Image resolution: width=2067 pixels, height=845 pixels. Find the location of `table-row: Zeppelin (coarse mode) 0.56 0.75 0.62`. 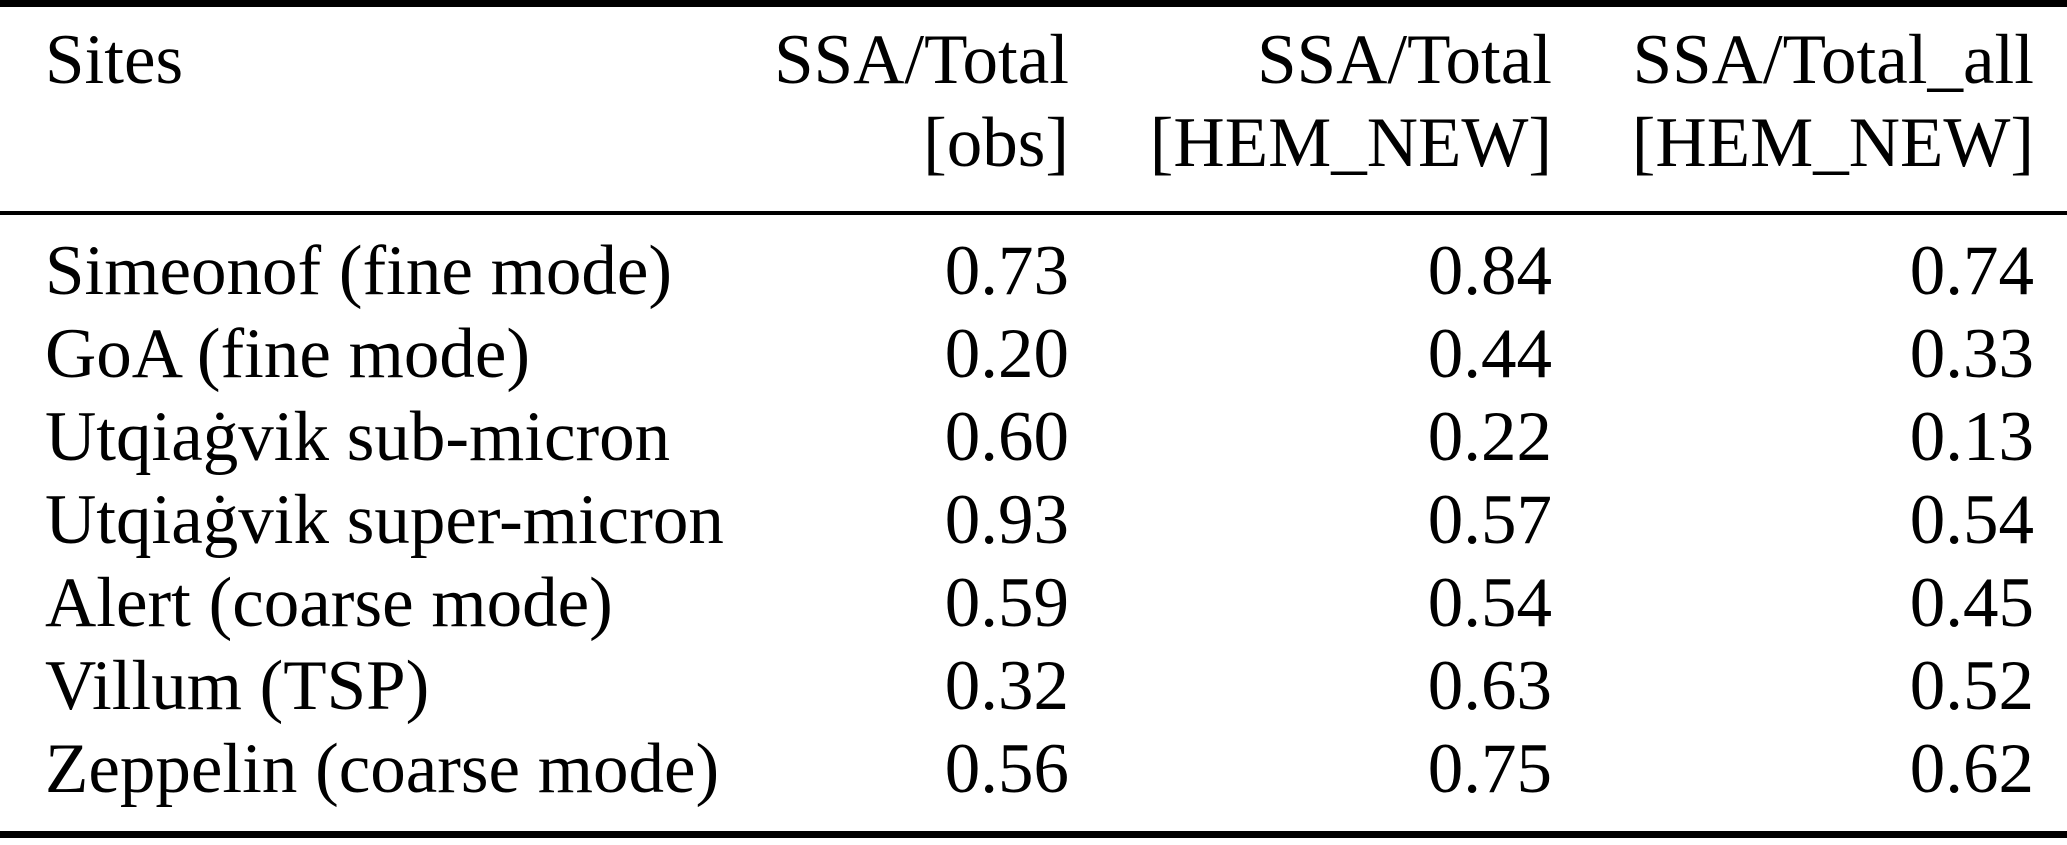

table-row: Zeppelin (coarse mode) 0.56 0.75 0.62 is located at coordinates (1033, 781).